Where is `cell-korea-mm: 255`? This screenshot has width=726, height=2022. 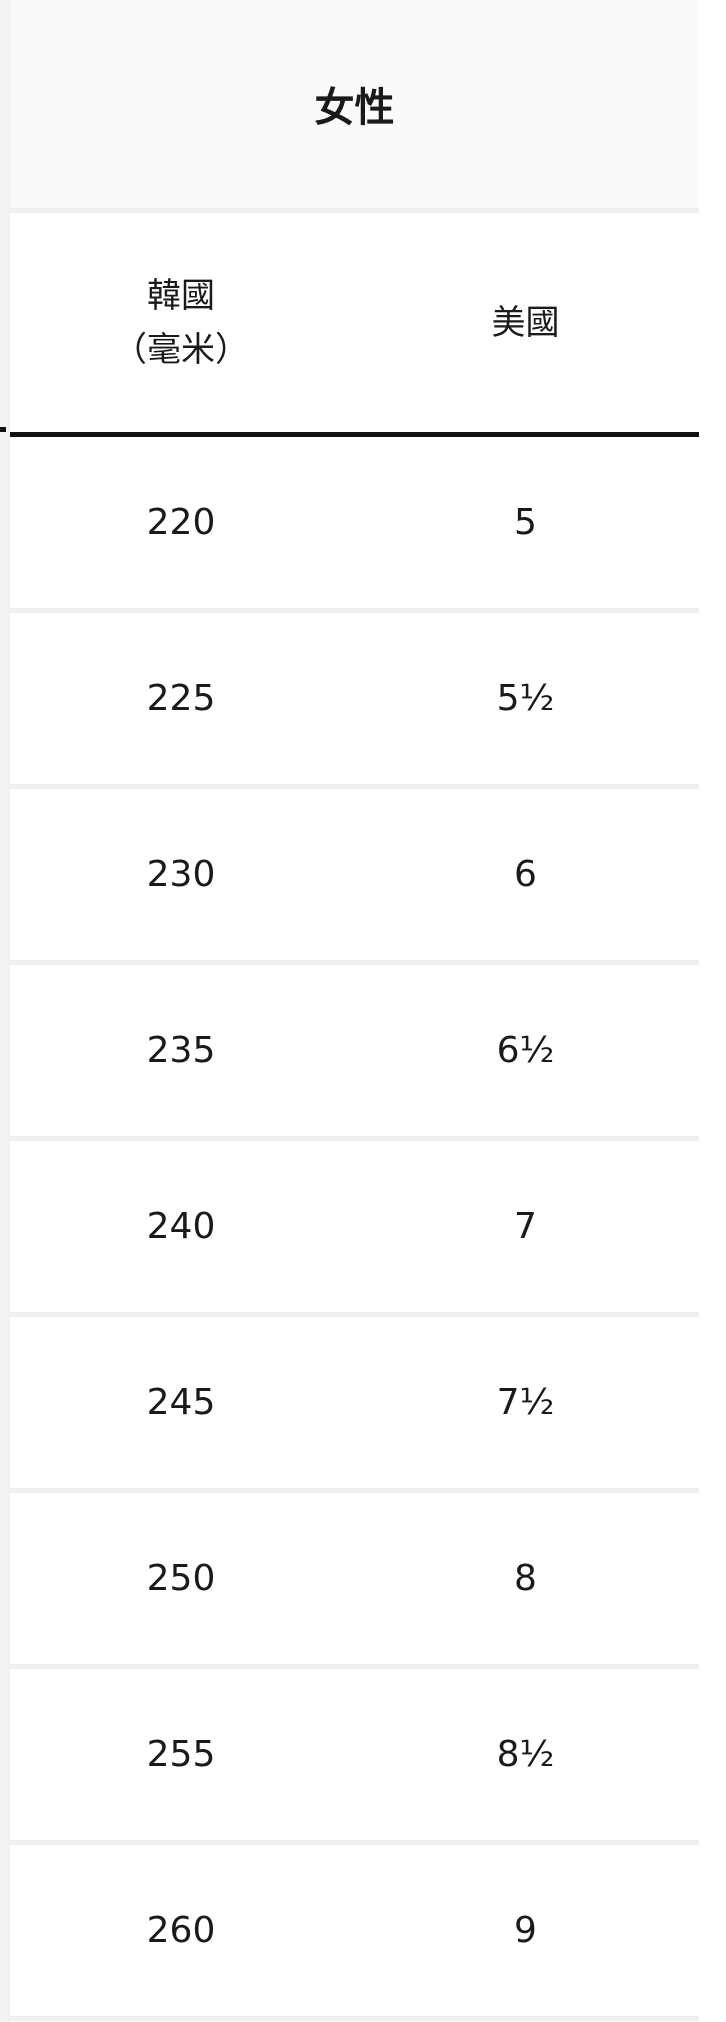 cell-korea-mm: 255 is located at coordinates (181, 1754).